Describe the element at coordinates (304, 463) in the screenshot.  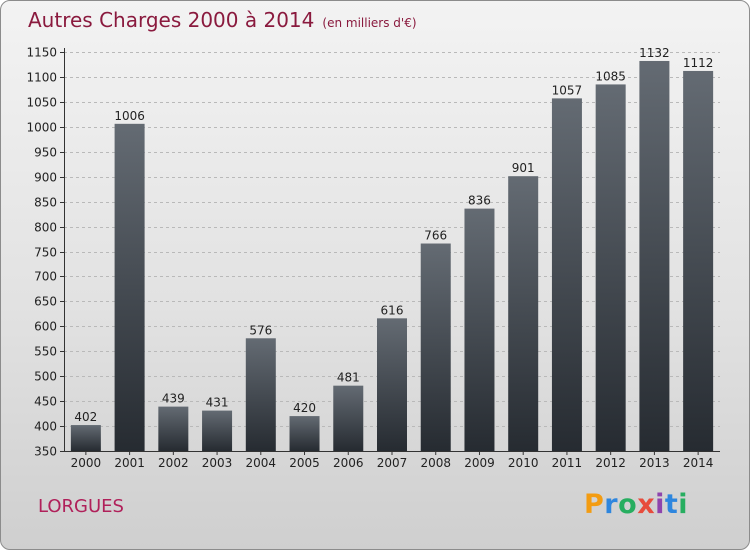
I see `x-tick-label: 2005` at that location.